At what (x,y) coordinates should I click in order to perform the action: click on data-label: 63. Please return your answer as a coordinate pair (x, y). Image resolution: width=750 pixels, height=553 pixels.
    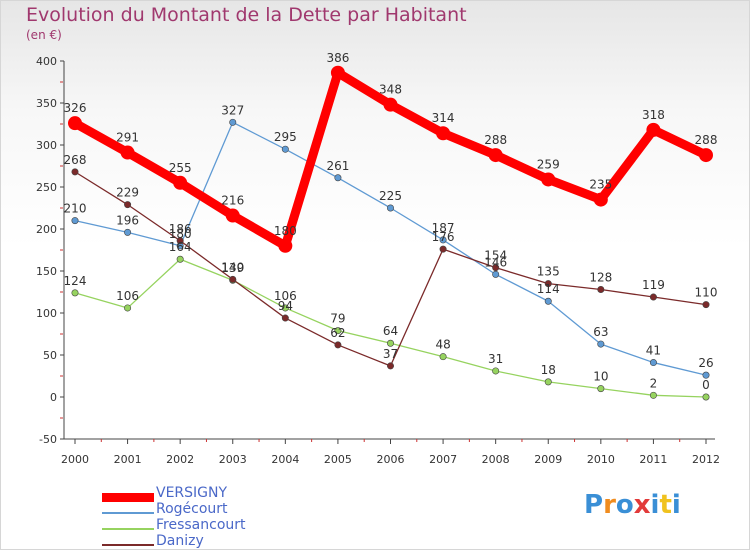
    Looking at the image, I should click on (600, 332).